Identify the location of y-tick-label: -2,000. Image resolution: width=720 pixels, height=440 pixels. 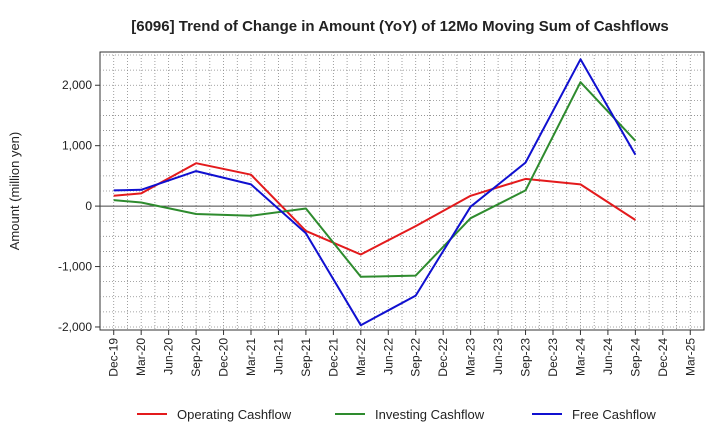
(75, 327).